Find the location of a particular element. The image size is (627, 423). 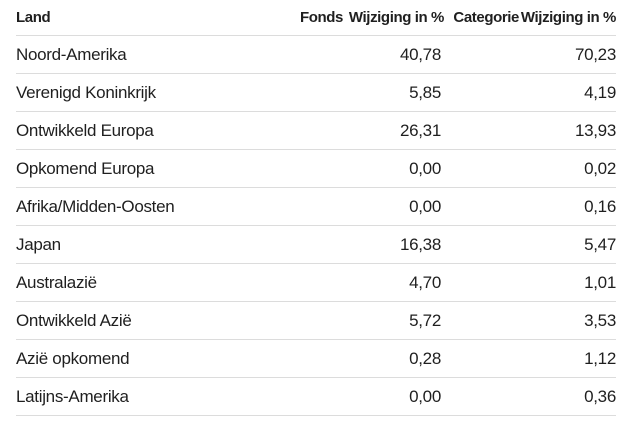

cell-fonds: 4,70 is located at coordinates (425, 282).